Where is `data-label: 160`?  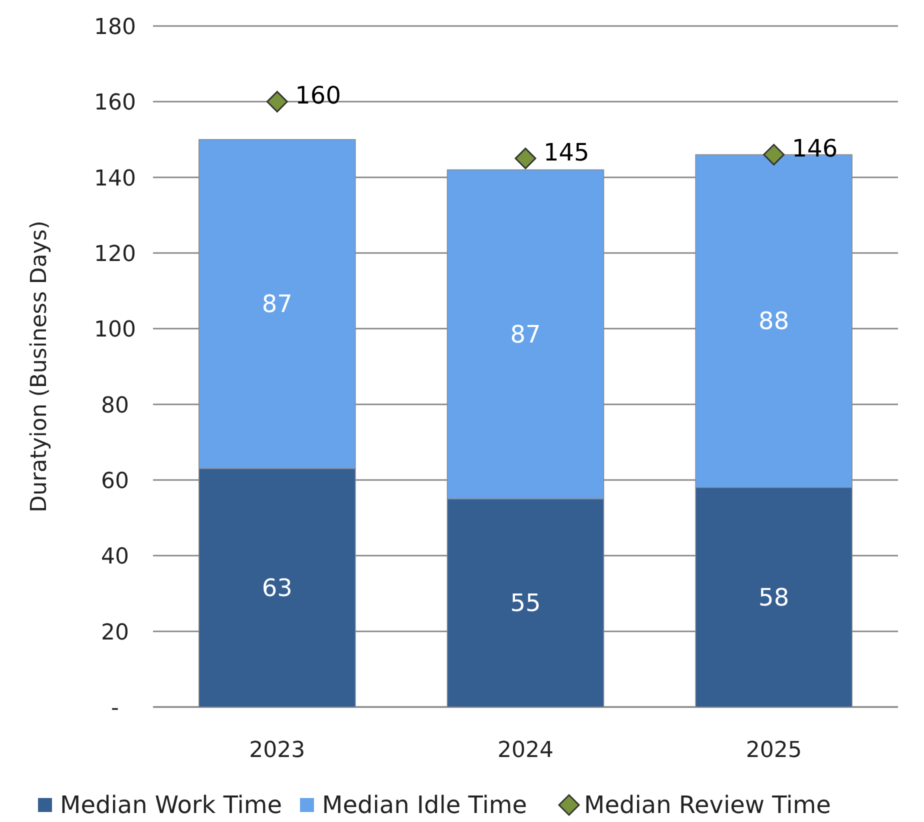 data-label: 160 is located at coordinates (318, 96).